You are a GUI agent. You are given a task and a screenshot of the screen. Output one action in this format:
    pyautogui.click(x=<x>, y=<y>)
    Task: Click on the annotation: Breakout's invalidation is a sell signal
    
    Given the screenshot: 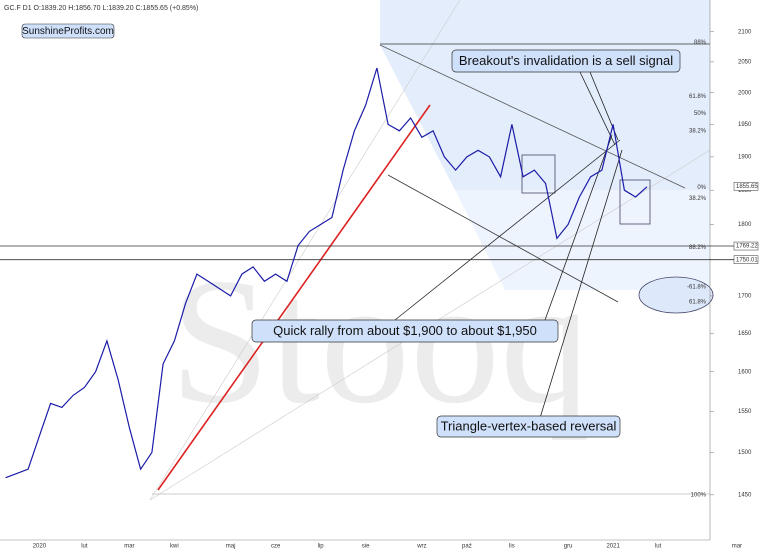 What is the action you would take?
    pyautogui.click(x=566, y=60)
    